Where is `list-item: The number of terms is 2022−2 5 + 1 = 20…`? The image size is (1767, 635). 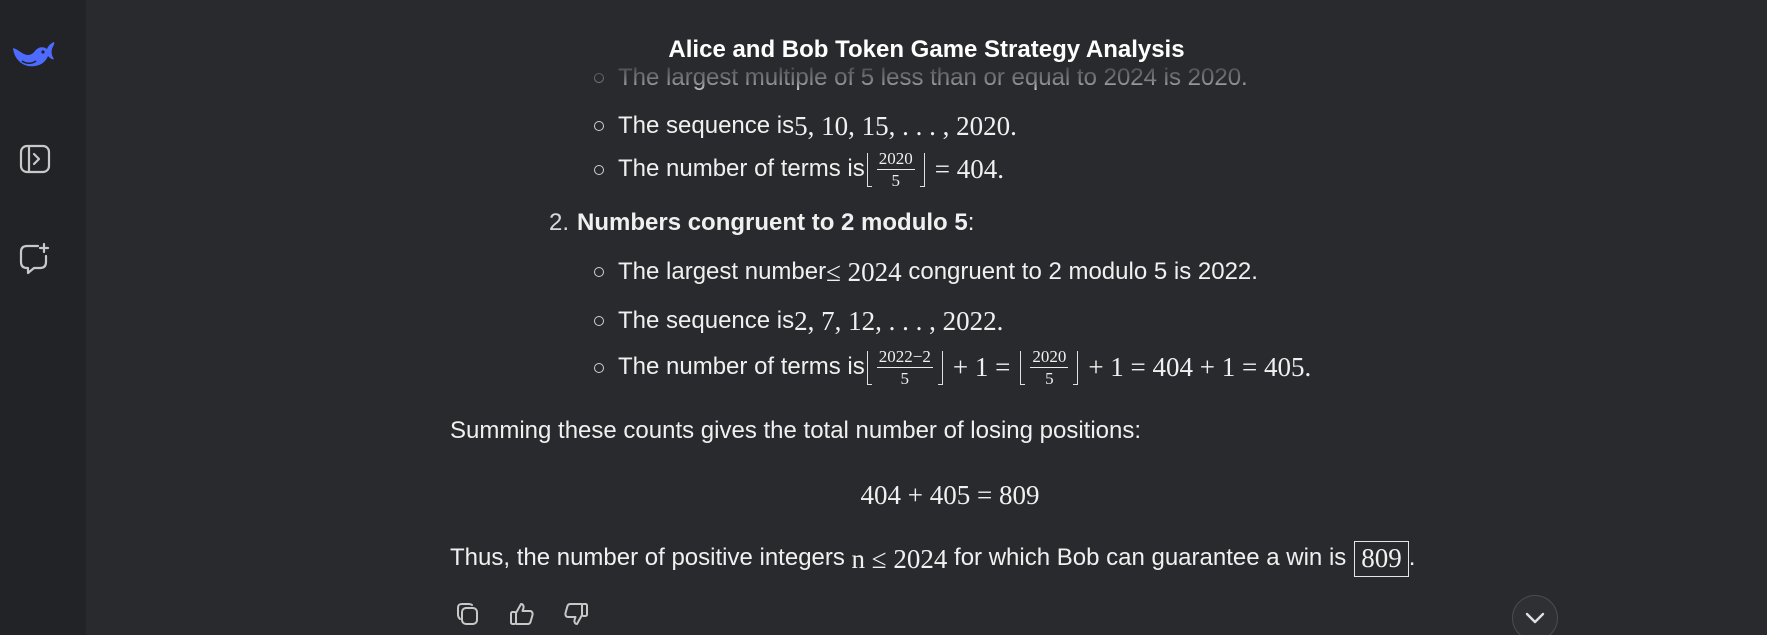
list-item: The number of terms is 2022−2 5 + 1 = 20… is located at coordinates (880, 367).